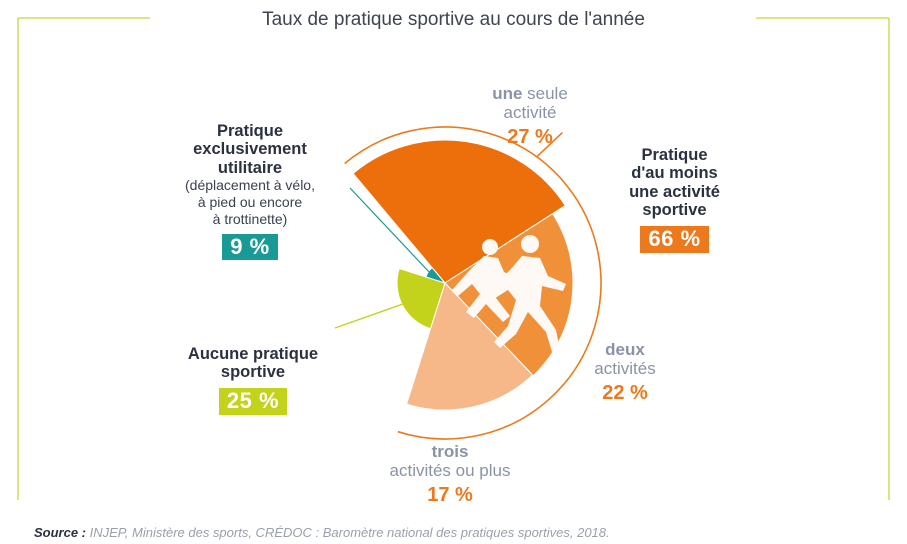 The width and height of the screenshot is (907, 544). Describe the element at coordinates (530, 113) in the screenshot. I see `label-une-line2: activité` at that location.